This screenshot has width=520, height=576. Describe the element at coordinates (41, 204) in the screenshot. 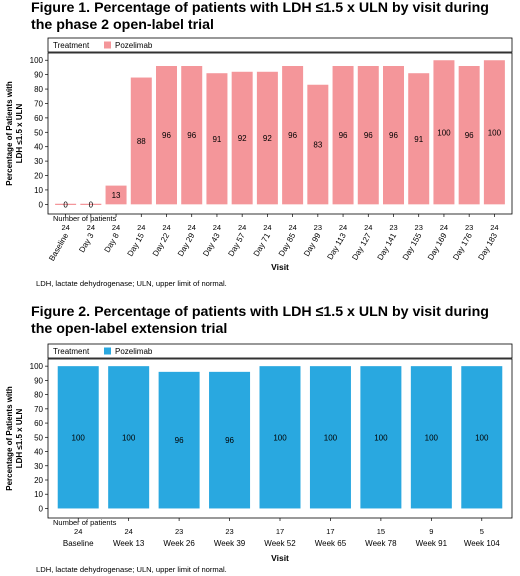

I see `fig1-y-tick-label: 0` at that location.